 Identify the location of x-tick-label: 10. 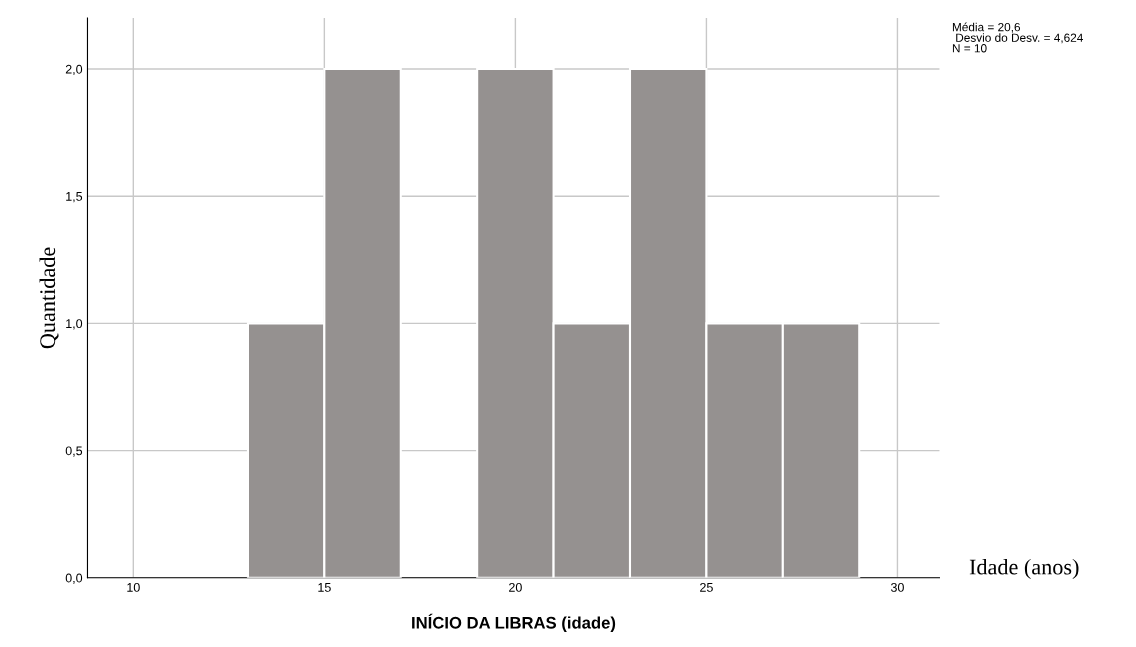
(133, 587).